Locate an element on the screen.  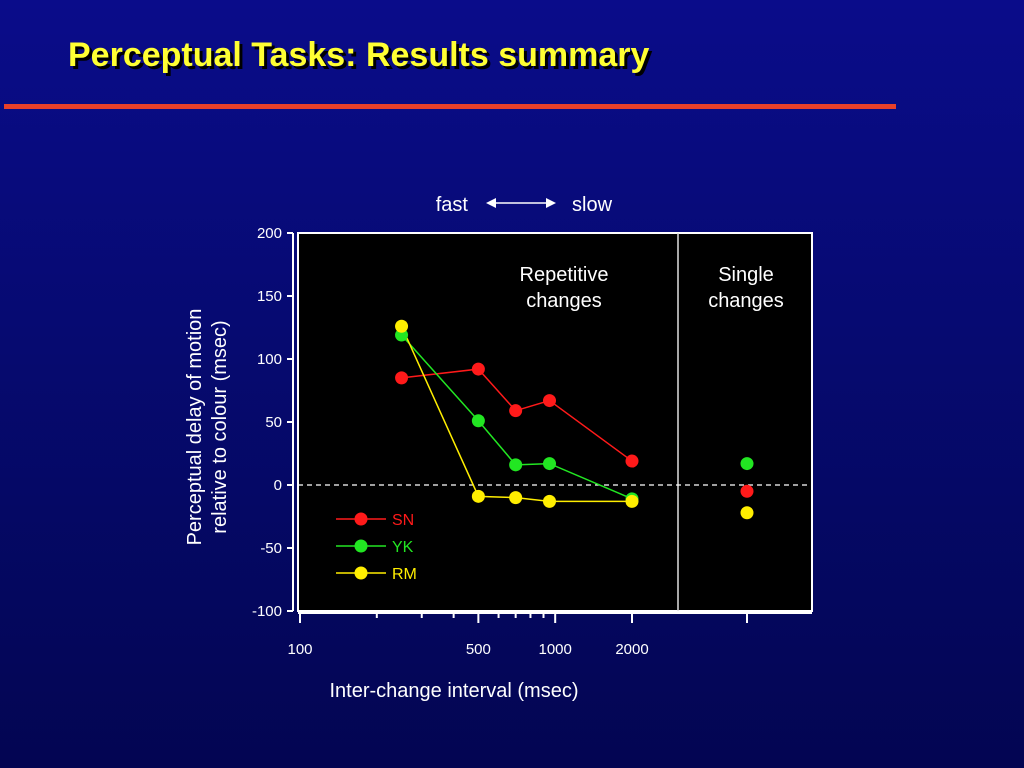
speed-arrow-right-head is located at coordinates (551, 203).